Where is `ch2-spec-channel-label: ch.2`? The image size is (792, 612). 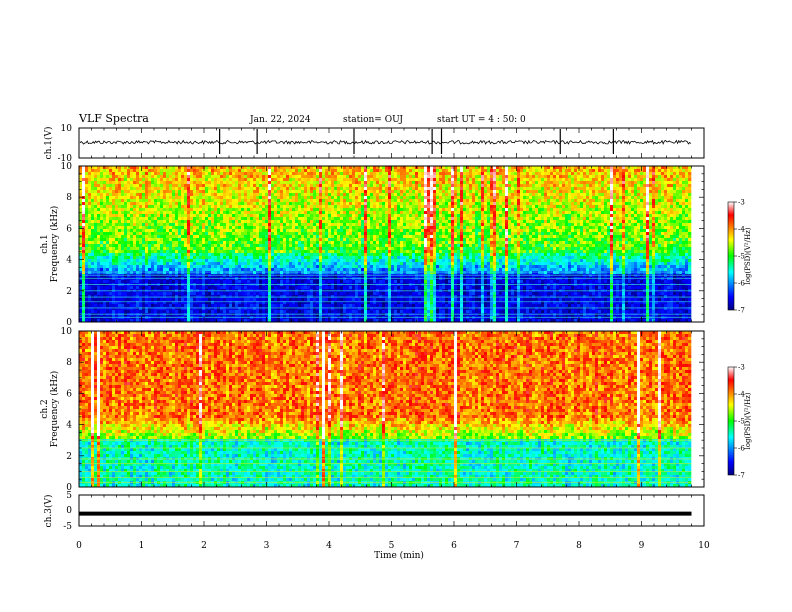
ch2-spec-channel-label: ch.2 is located at coordinates (45, 408).